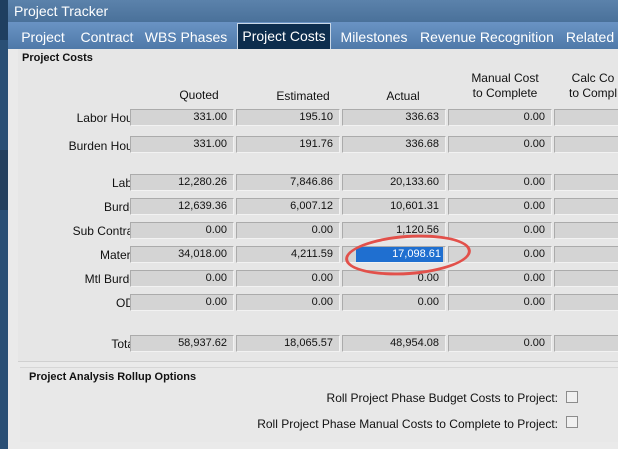  What do you see at coordinates (182, 182) in the screenshot?
I see `cell-labor-quoted: 12,280.26` at bounding box center [182, 182].